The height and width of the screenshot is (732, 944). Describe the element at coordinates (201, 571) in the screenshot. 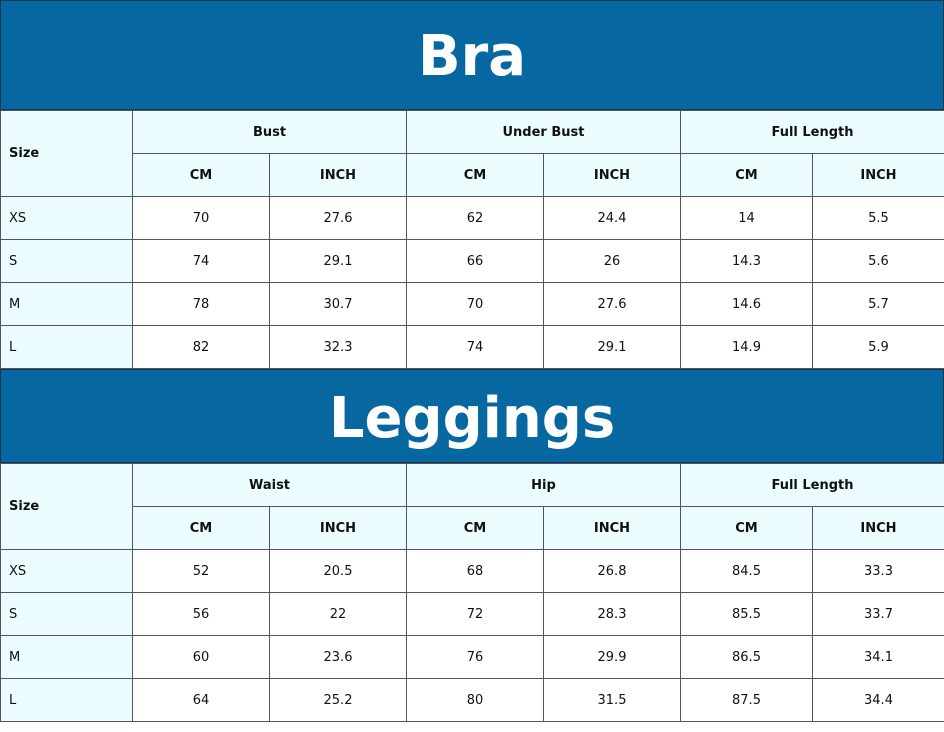

I see `measurement-cell: 52` at that location.